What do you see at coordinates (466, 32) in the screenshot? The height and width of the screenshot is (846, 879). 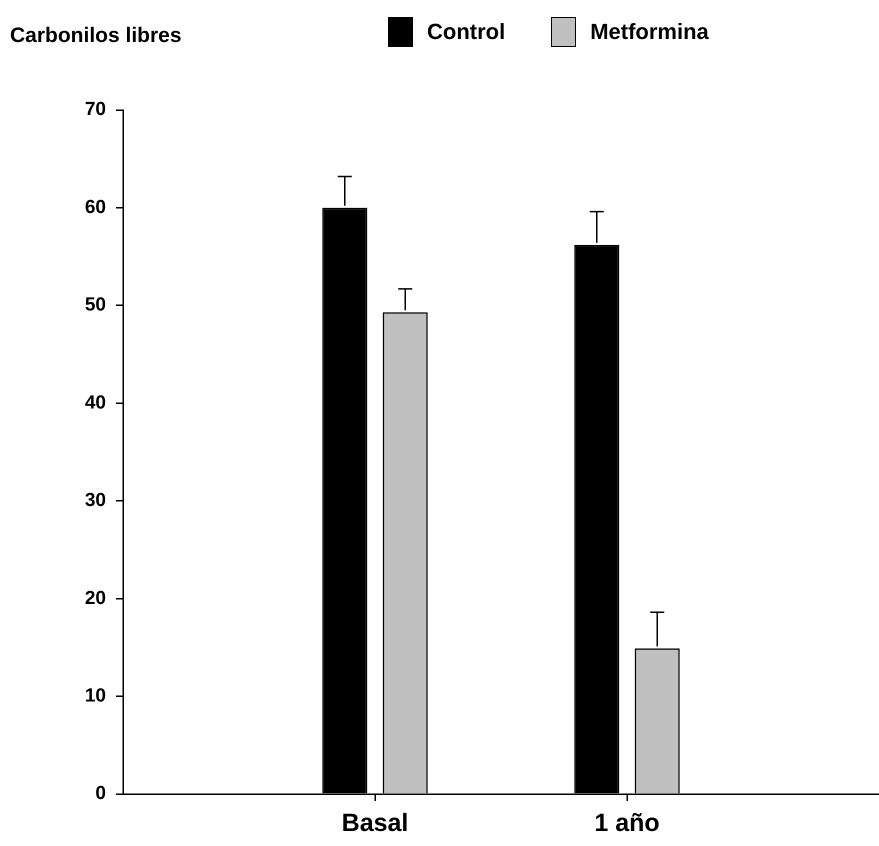 I see `legend-label: Control` at bounding box center [466, 32].